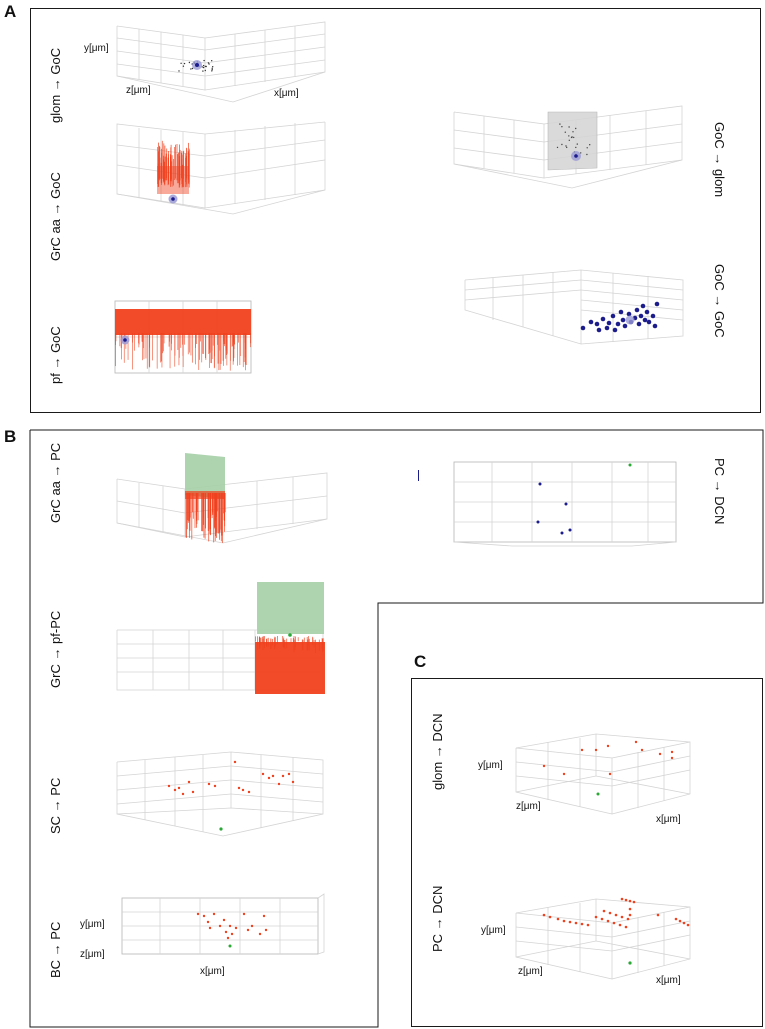 This screenshot has height=1029, width=765. What do you see at coordinates (222, 498) in the screenshot?
I see `plot-grcaa-pc` at bounding box center [222, 498].